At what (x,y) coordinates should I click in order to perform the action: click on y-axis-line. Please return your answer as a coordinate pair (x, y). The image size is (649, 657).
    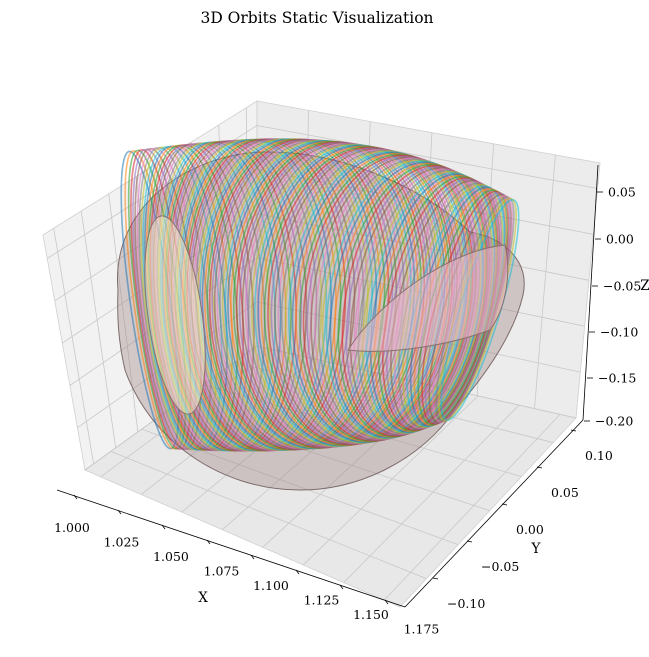
    Looking at the image, I should click on (494, 513).